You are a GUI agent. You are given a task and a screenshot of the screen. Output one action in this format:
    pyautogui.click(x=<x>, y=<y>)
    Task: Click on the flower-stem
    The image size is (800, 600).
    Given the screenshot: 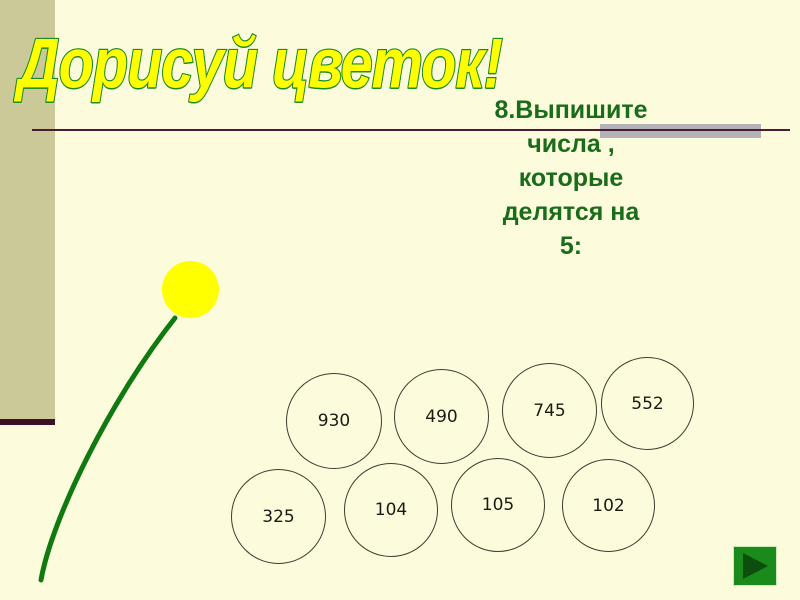 What is the action you would take?
    pyautogui.click(x=108, y=449)
    